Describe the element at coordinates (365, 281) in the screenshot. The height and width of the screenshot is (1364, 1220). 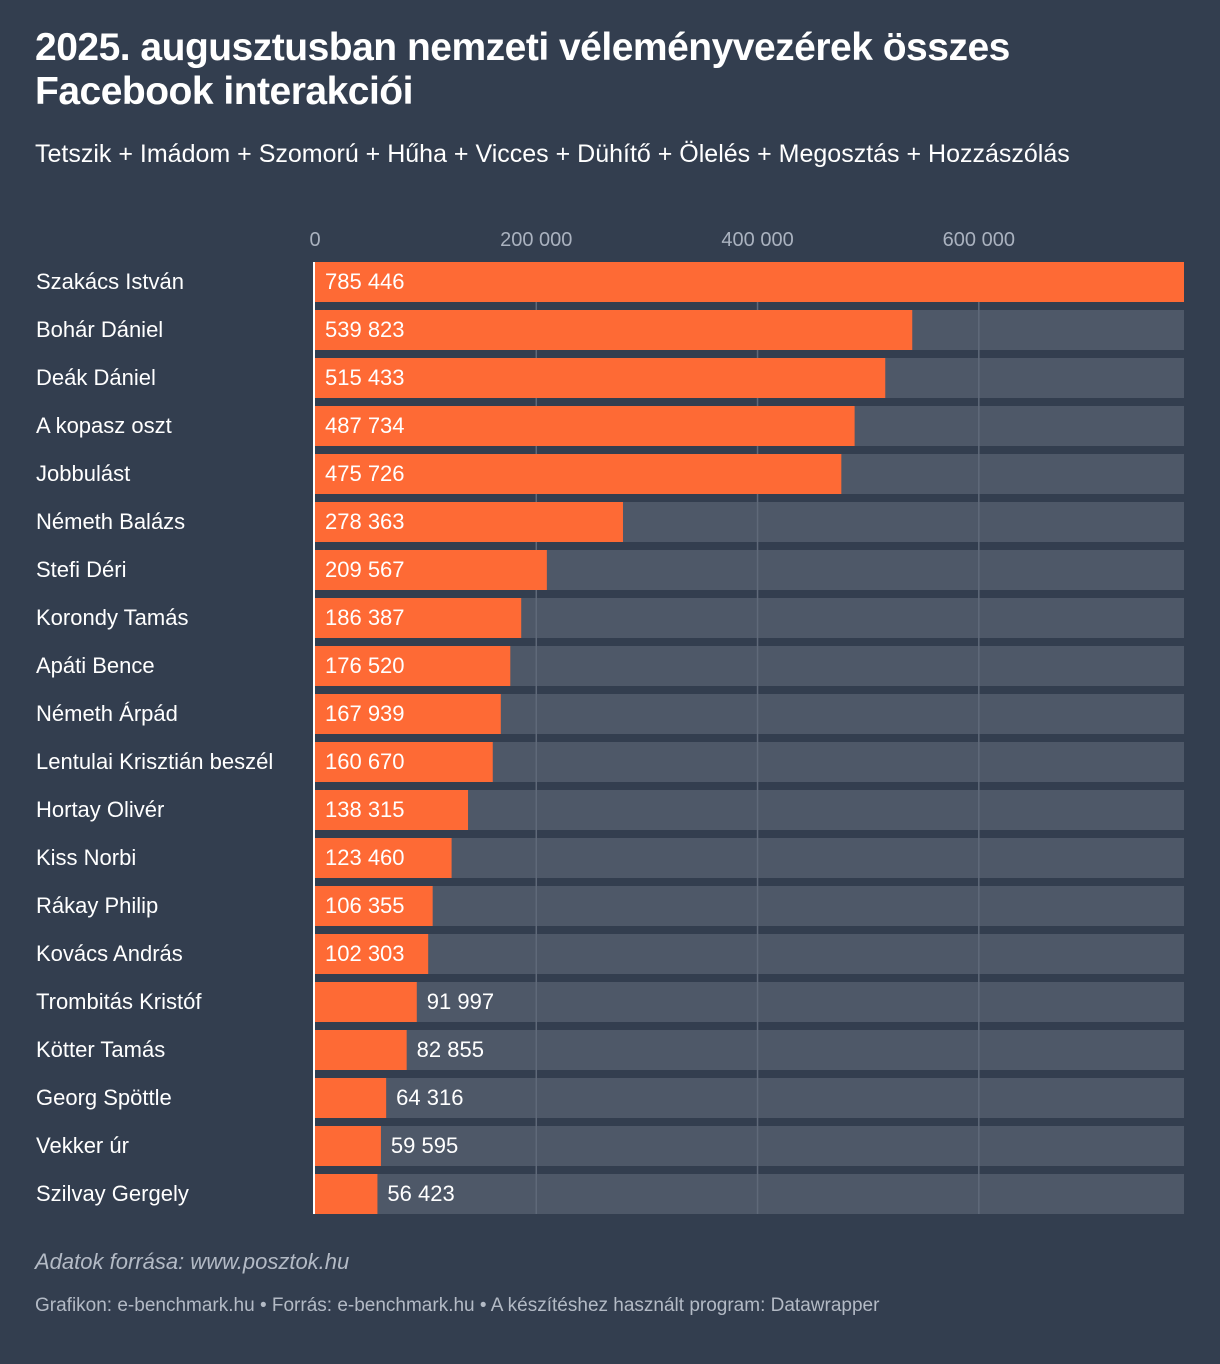
I see `value-label: 785 446` at that location.